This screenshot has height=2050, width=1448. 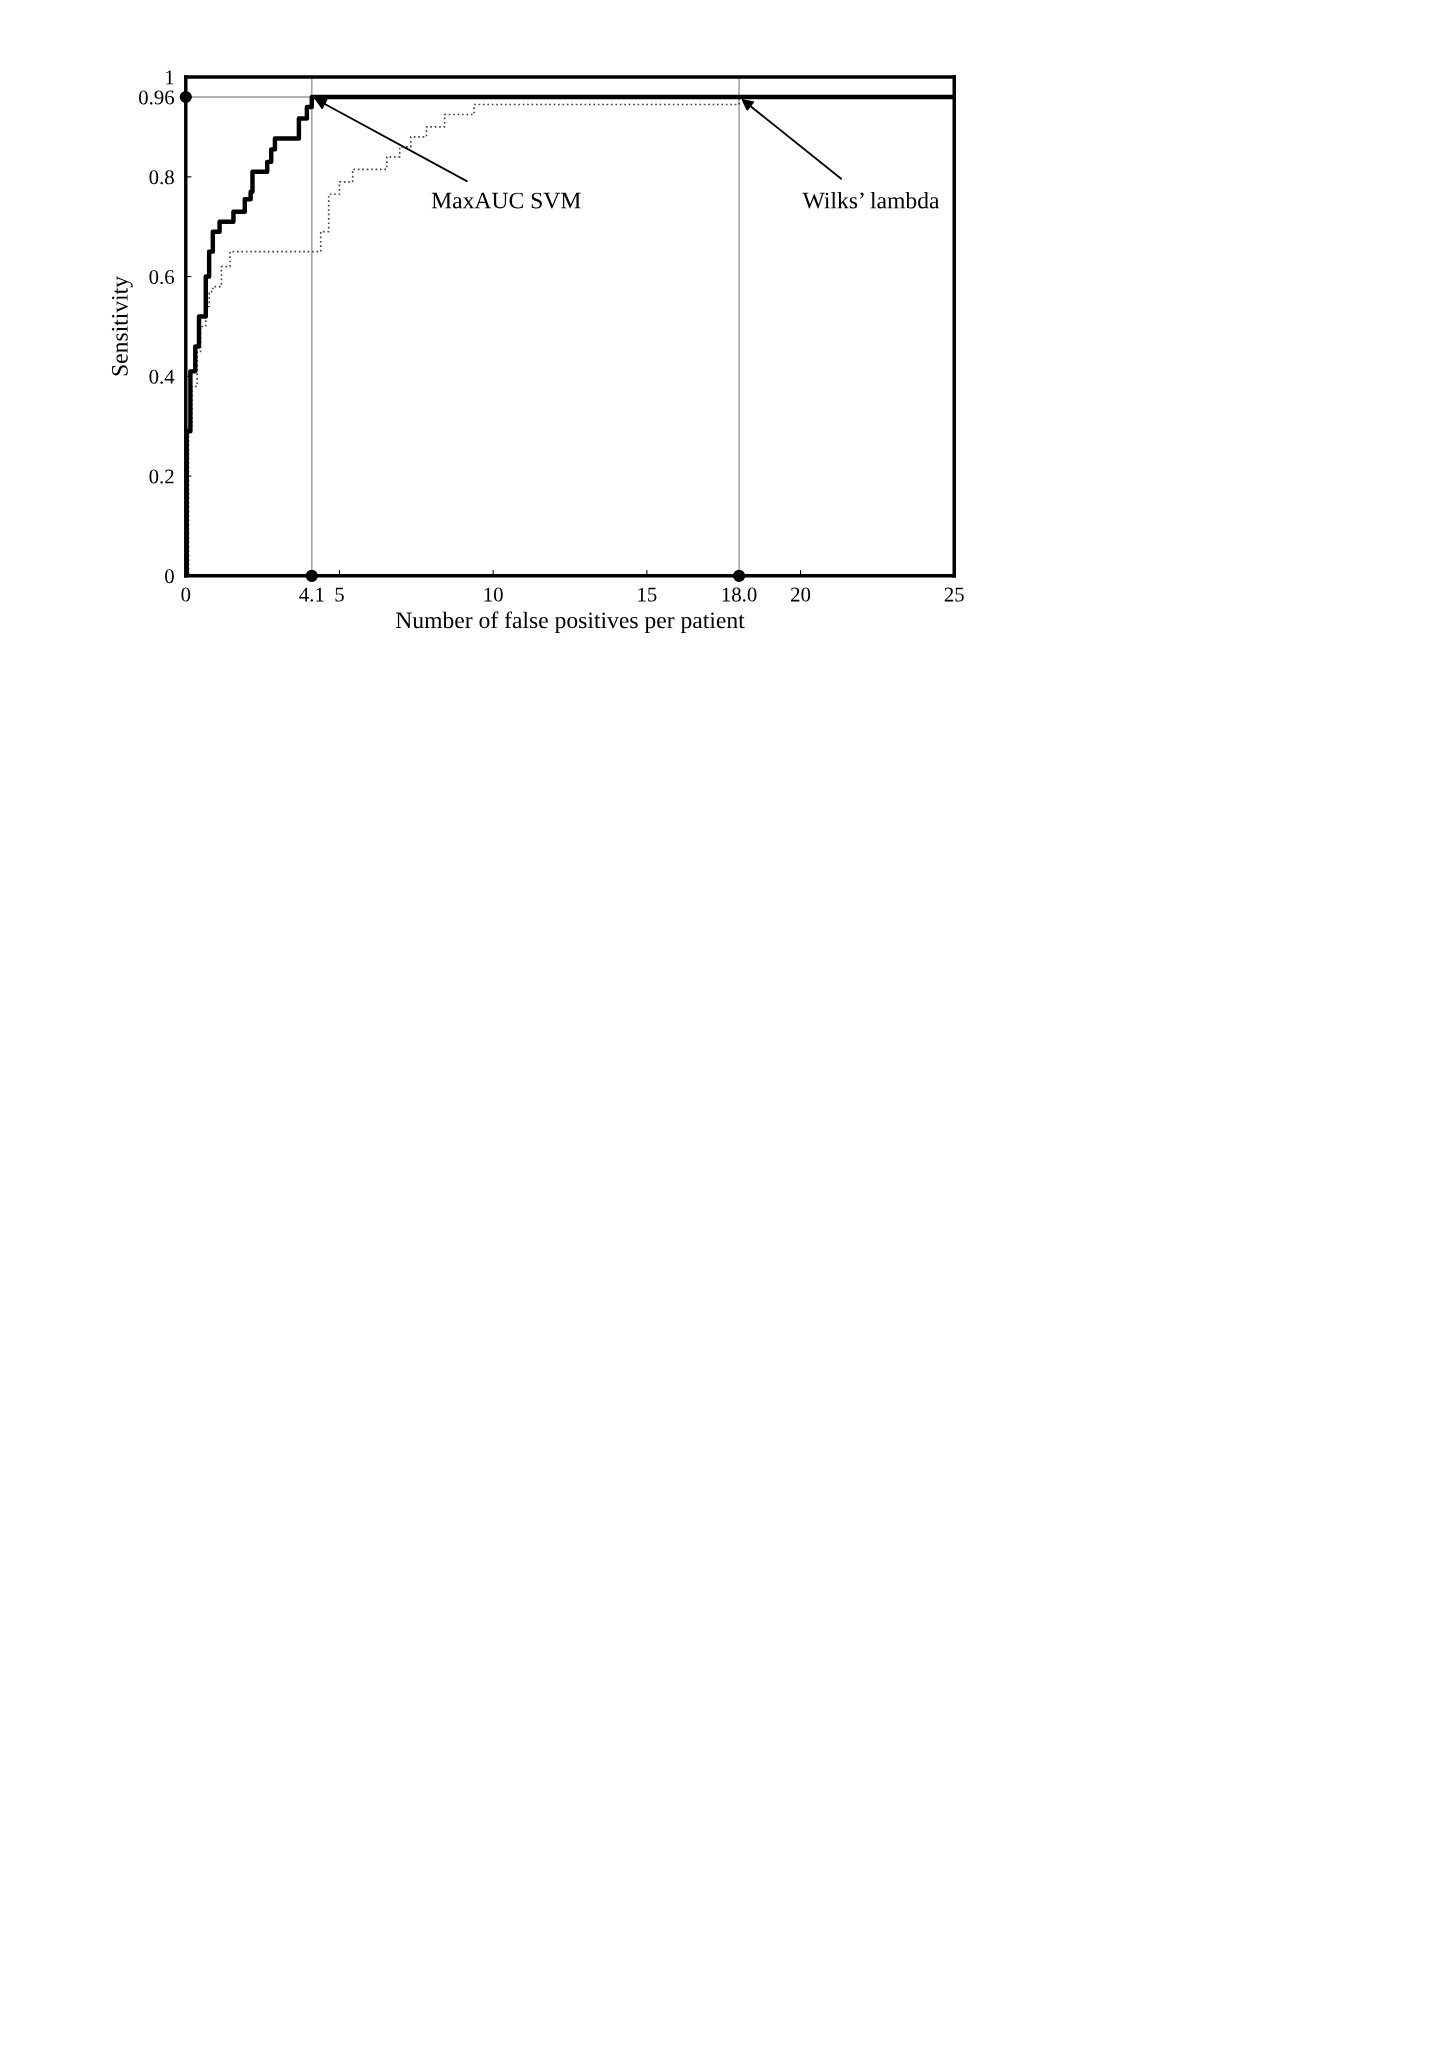 I want to click on x-tick-label: 15, so click(x=647, y=594).